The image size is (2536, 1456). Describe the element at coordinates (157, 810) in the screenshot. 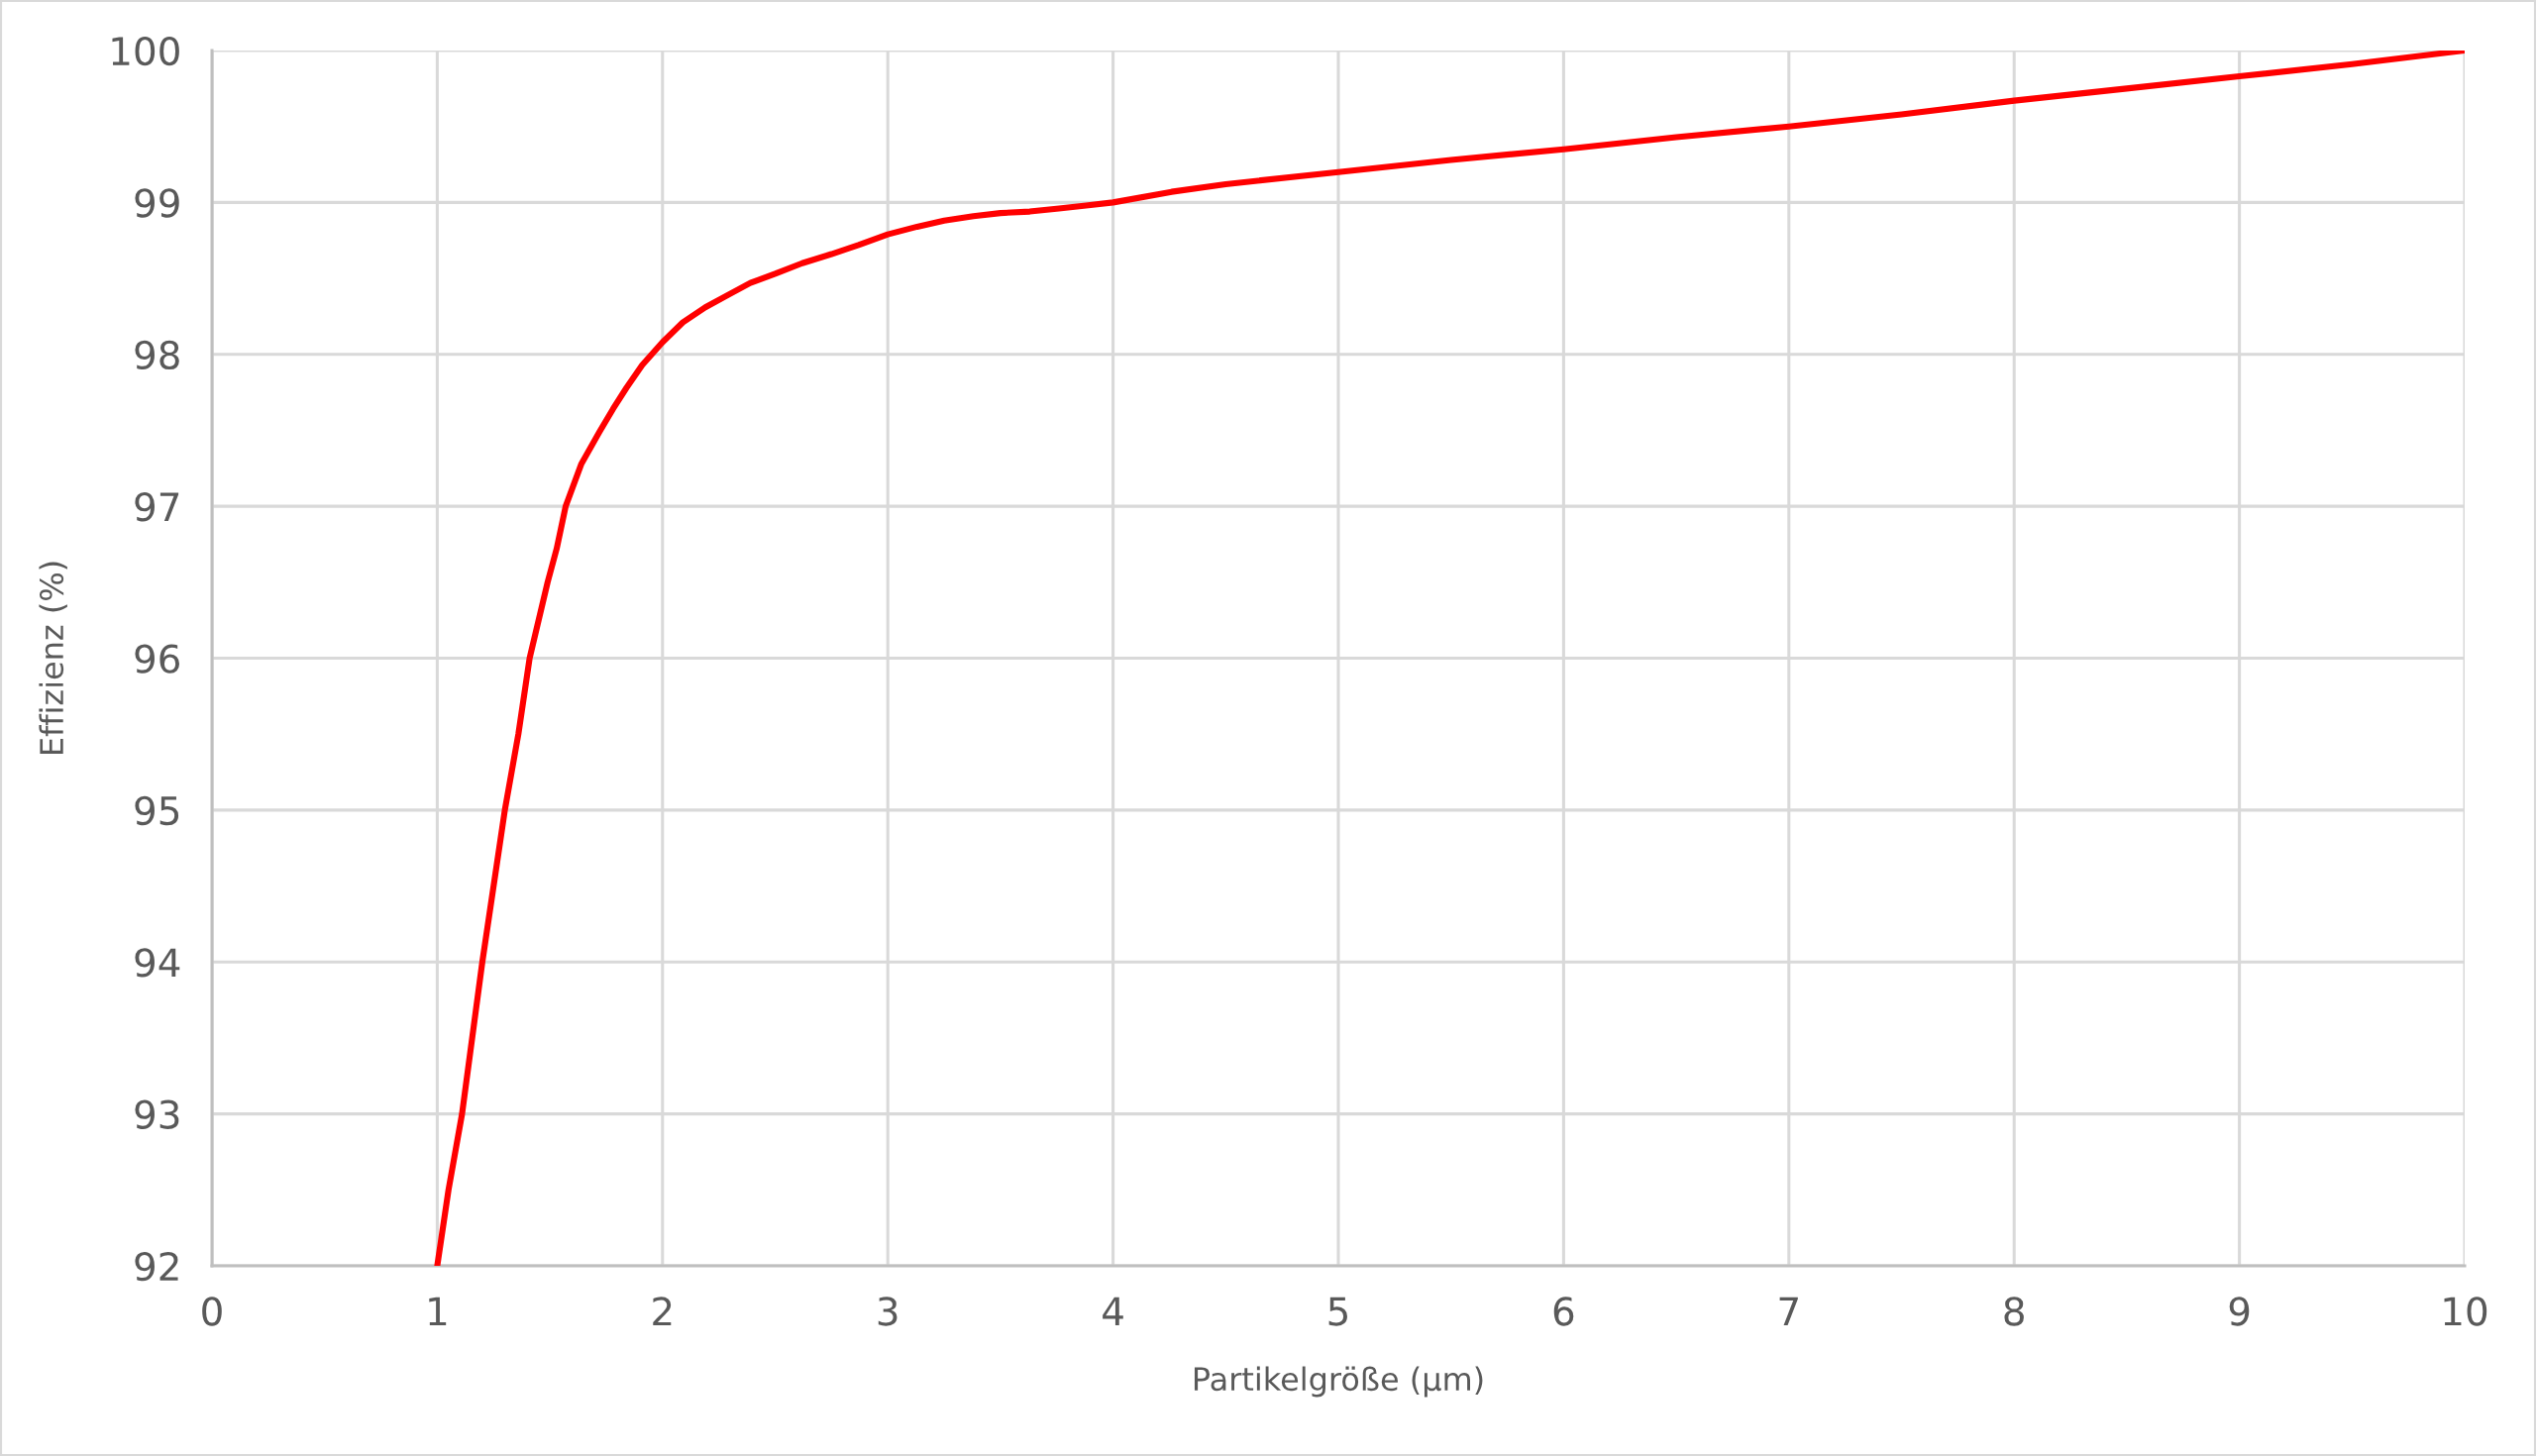

I see `y-tick-label: 95` at that location.